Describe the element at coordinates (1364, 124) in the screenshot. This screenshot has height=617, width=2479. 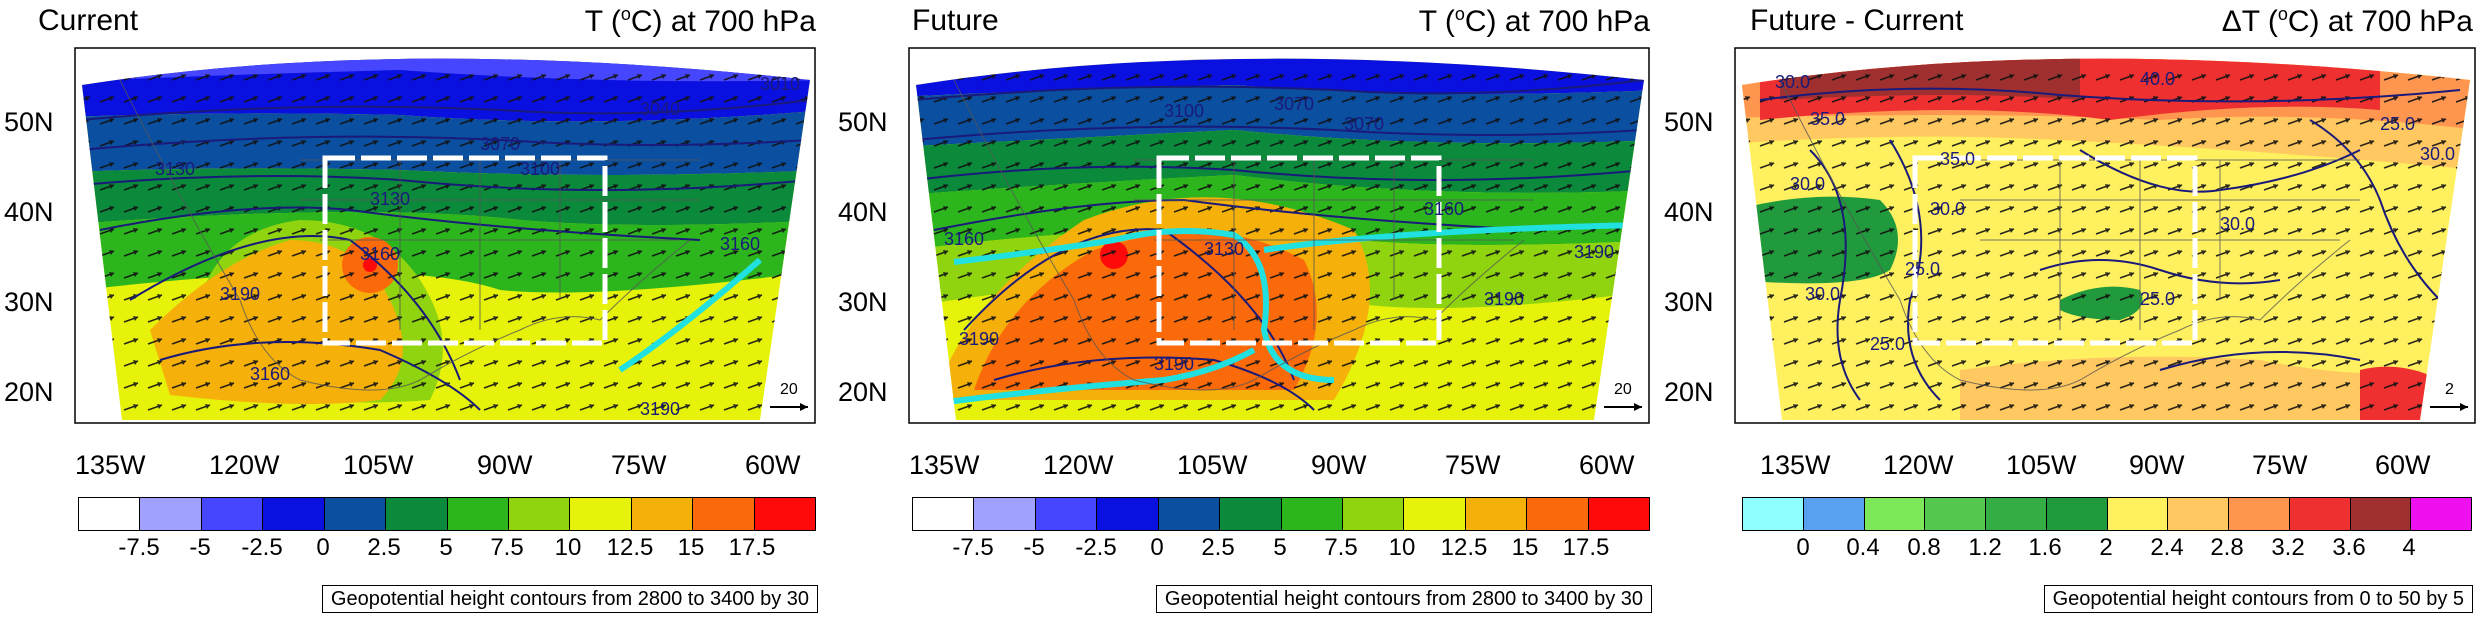
I see `contour-label: 3070` at that location.